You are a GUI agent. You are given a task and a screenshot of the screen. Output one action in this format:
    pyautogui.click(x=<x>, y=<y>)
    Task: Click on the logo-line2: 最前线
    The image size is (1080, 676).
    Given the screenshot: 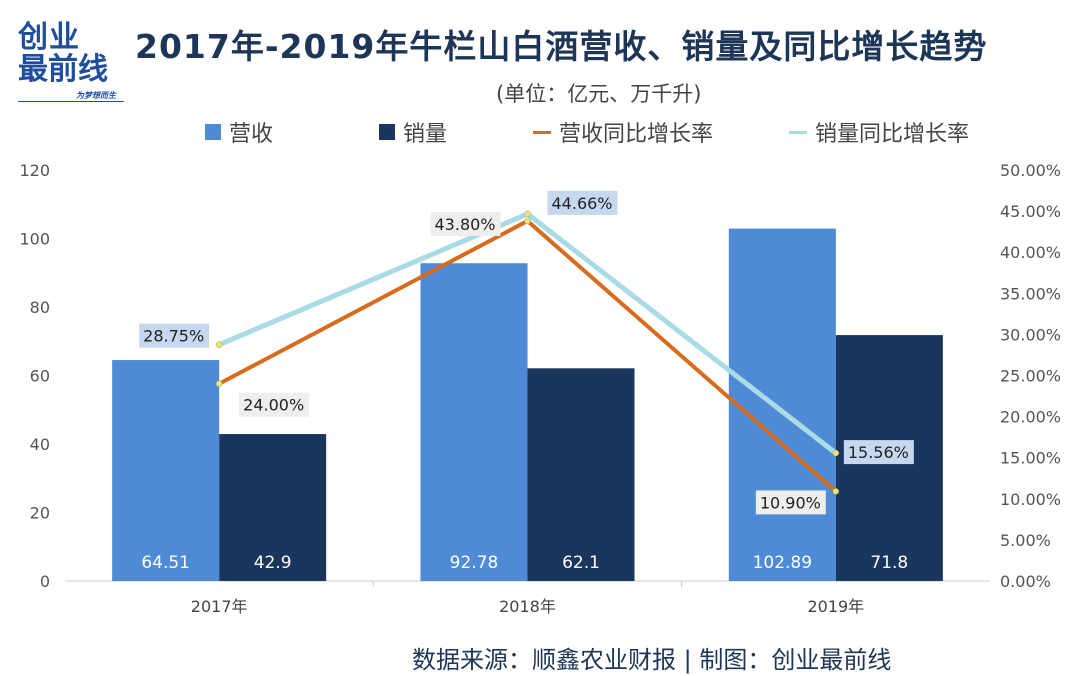 What is the action you would take?
    pyautogui.click(x=63, y=69)
    